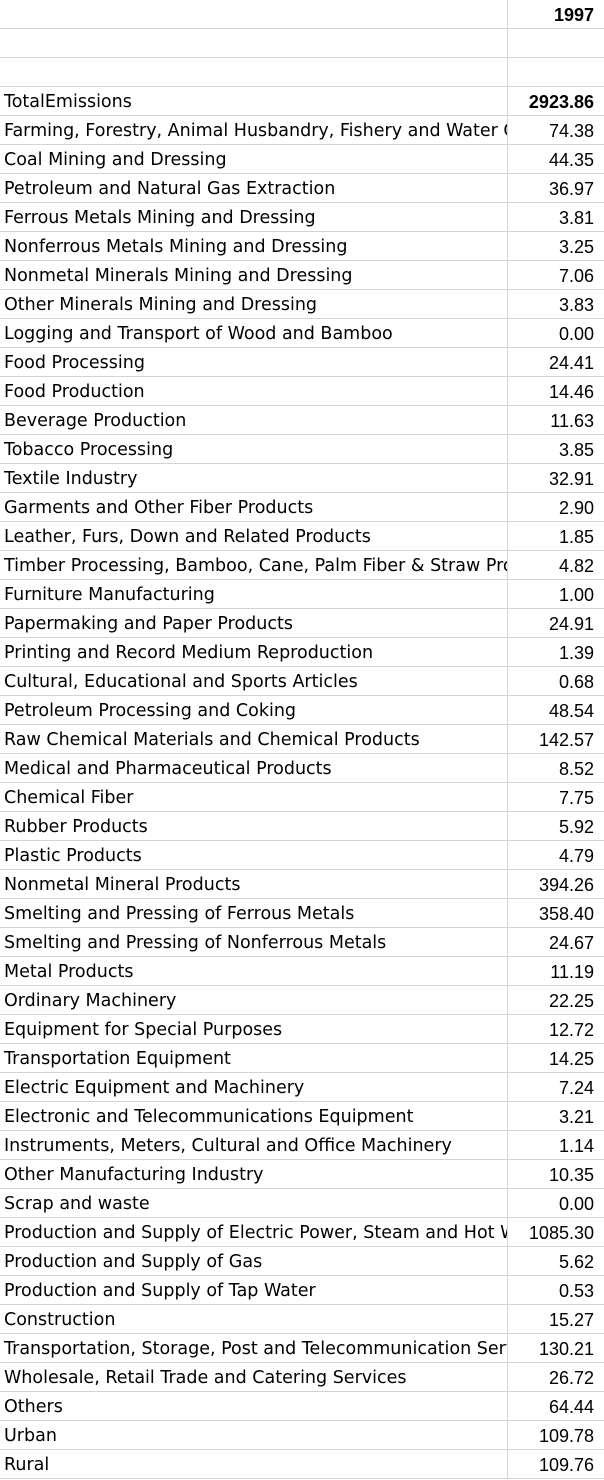 This screenshot has width=604, height=1480. What do you see at coordinates (555, 1290) in the screenshot?
I see `emission-value-cell: 0.53` at bounding box center [555, 1290].